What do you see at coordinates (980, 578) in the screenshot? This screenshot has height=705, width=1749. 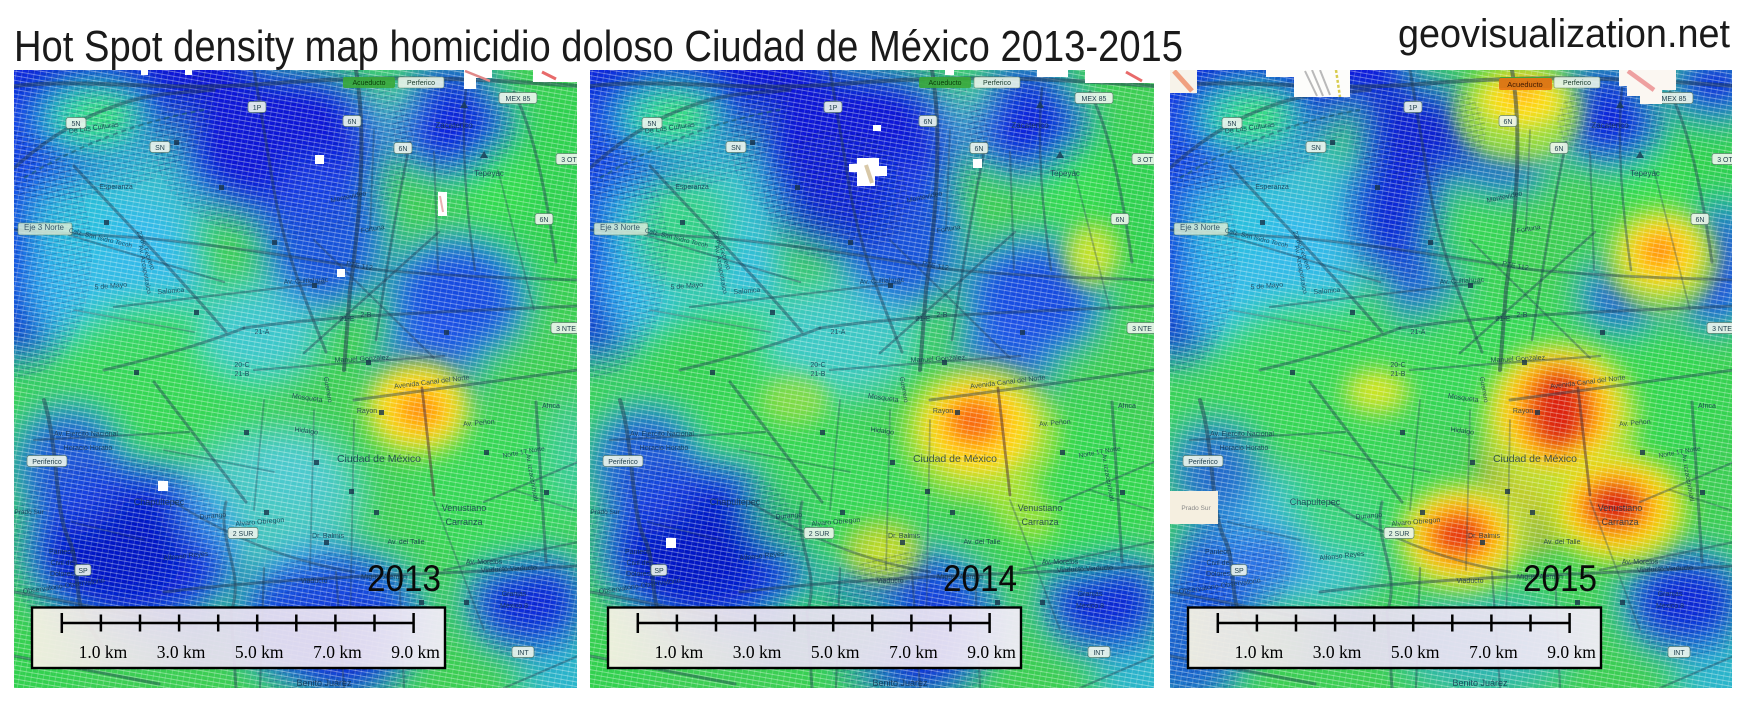 I see `svg-text: 2014` at bounding box center [980, 578].